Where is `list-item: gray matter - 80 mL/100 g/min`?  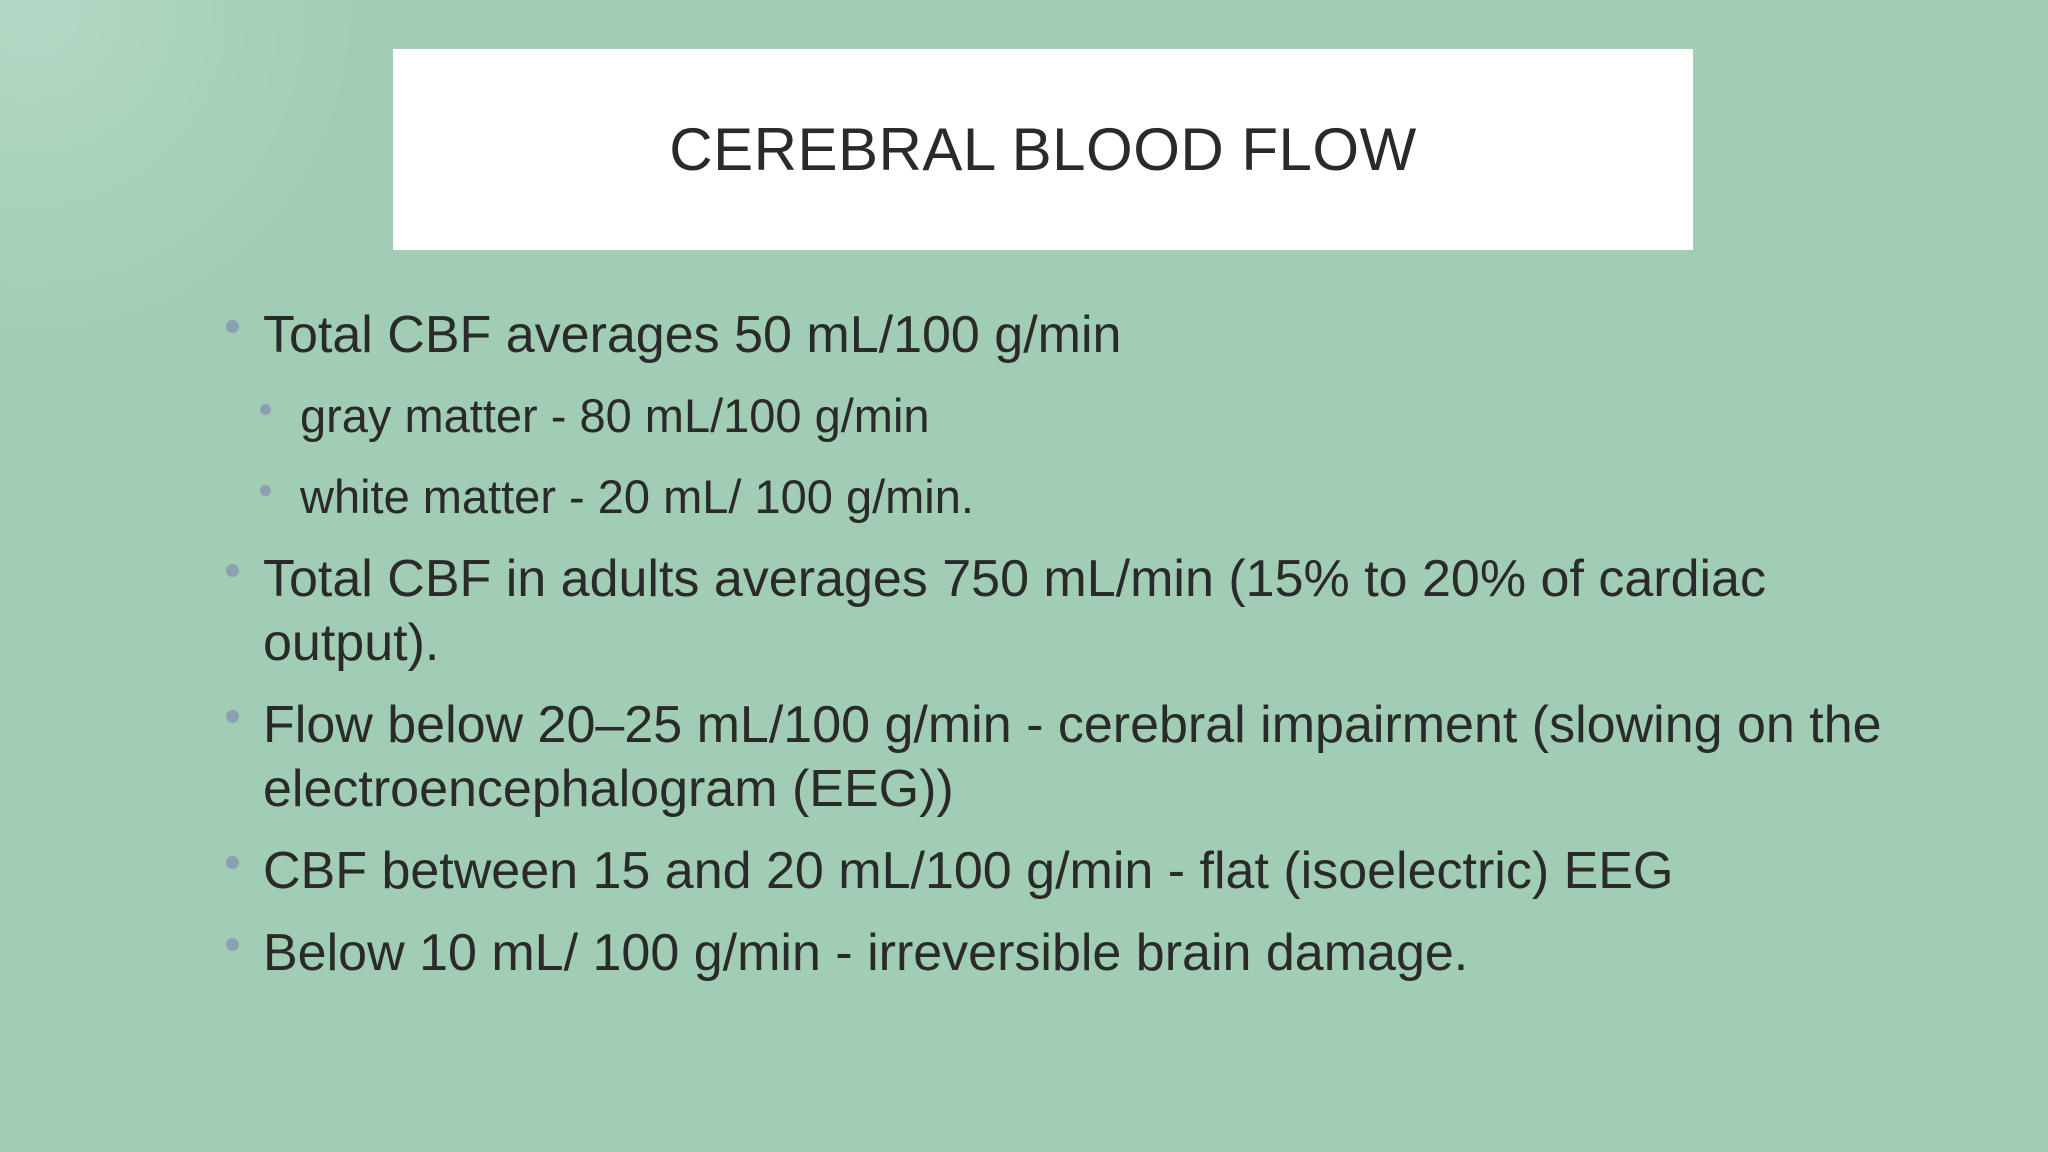
list-item: gray matter - 80 mL/100 g/min is located at coordinates (1066, 416).